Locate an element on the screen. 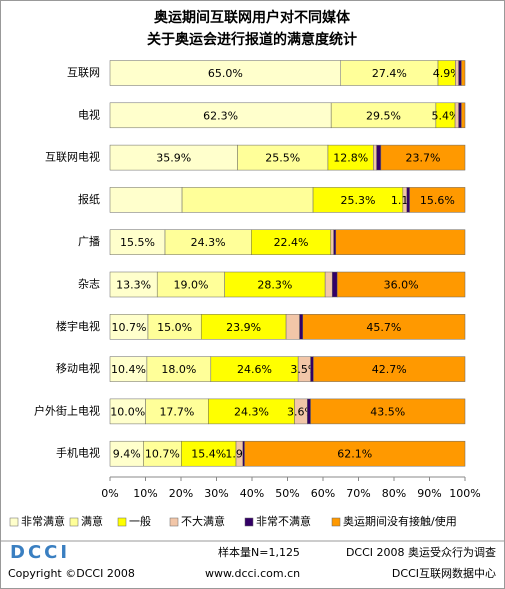 The height and width of the screenshot is (589, 505). x-tick-label: 60% is located at coordinates (323, 493).